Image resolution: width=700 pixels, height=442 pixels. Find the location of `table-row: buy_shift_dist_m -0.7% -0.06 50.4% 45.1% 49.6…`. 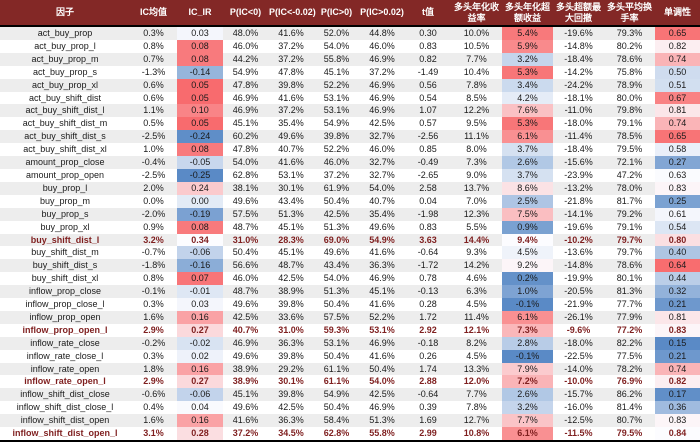

table-row: buy_shift_dist_m -0.7% -0.06 50.4% 45.1% 49.6… is located at coordinates (350, 253).